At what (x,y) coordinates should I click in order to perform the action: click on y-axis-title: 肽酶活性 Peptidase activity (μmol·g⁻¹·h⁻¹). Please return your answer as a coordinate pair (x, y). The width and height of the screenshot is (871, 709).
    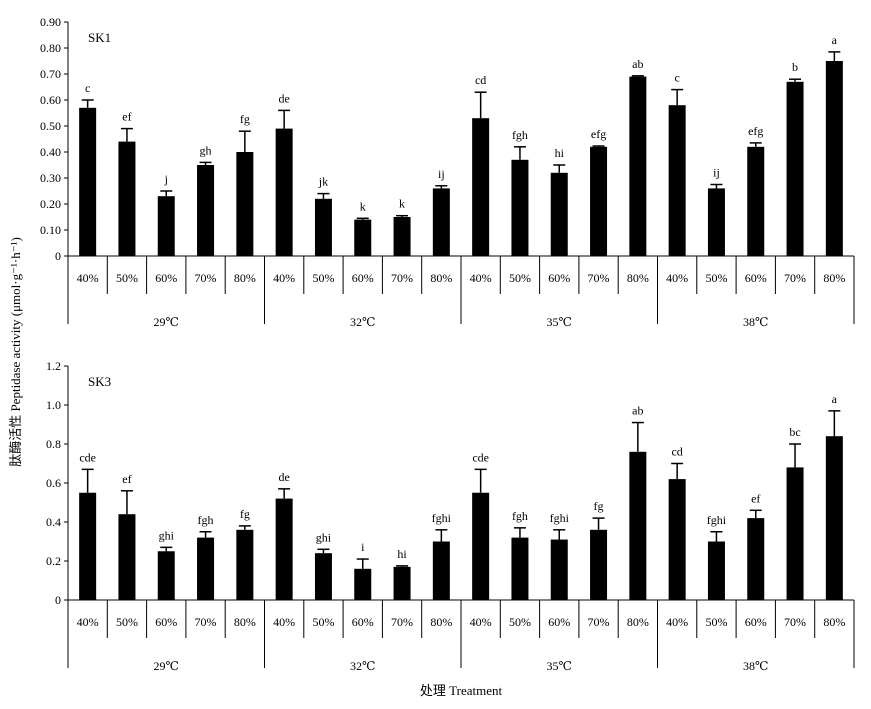
    Looking at the image, I should click on (15, 352).